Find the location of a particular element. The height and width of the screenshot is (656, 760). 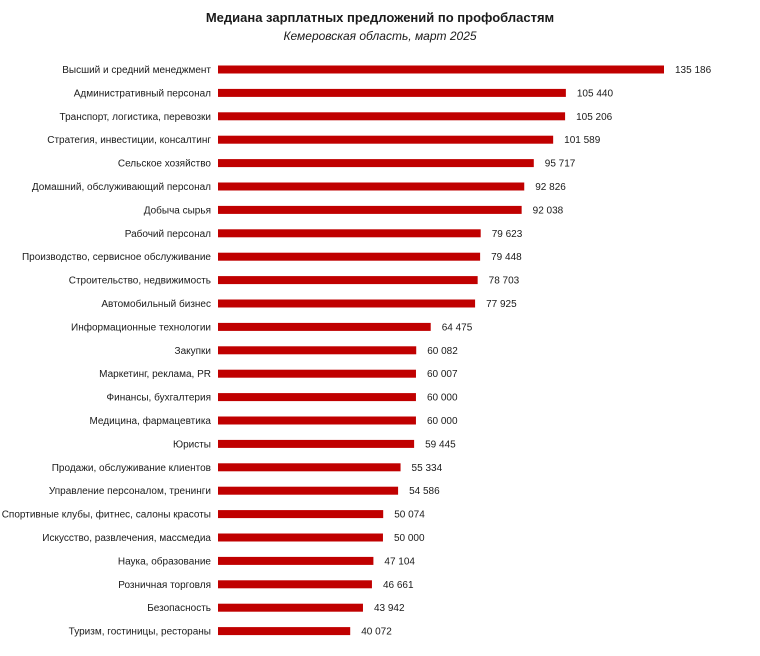

value-label: 60 082 is located at coordinates (442, 351).